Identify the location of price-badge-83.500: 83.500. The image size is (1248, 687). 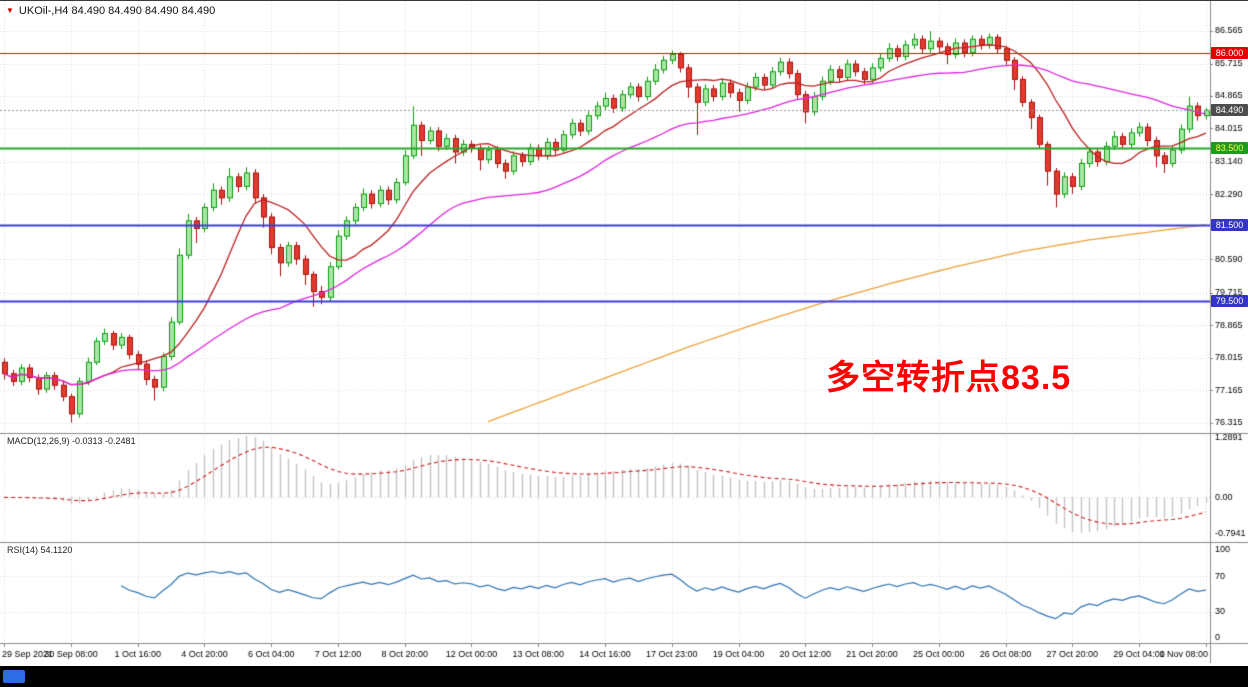
(1229, 148).